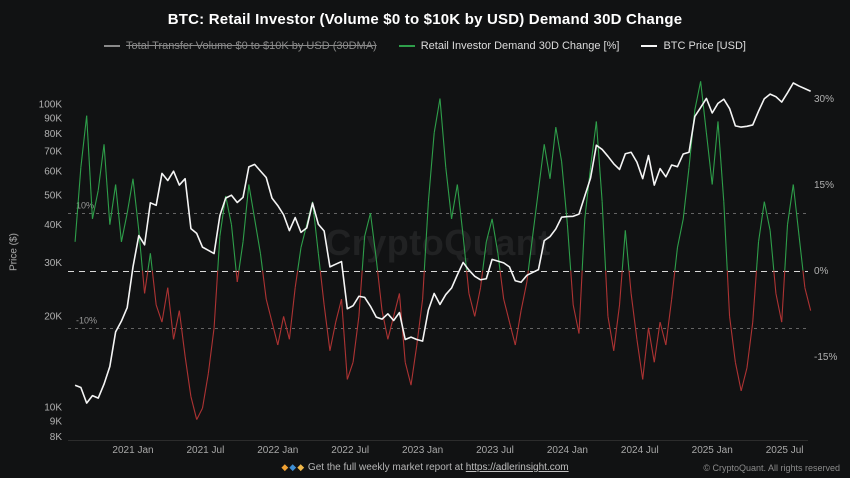 This screenshot has height=478, width=850. I want to click on retail-demand-swatch, so click(406, 46).